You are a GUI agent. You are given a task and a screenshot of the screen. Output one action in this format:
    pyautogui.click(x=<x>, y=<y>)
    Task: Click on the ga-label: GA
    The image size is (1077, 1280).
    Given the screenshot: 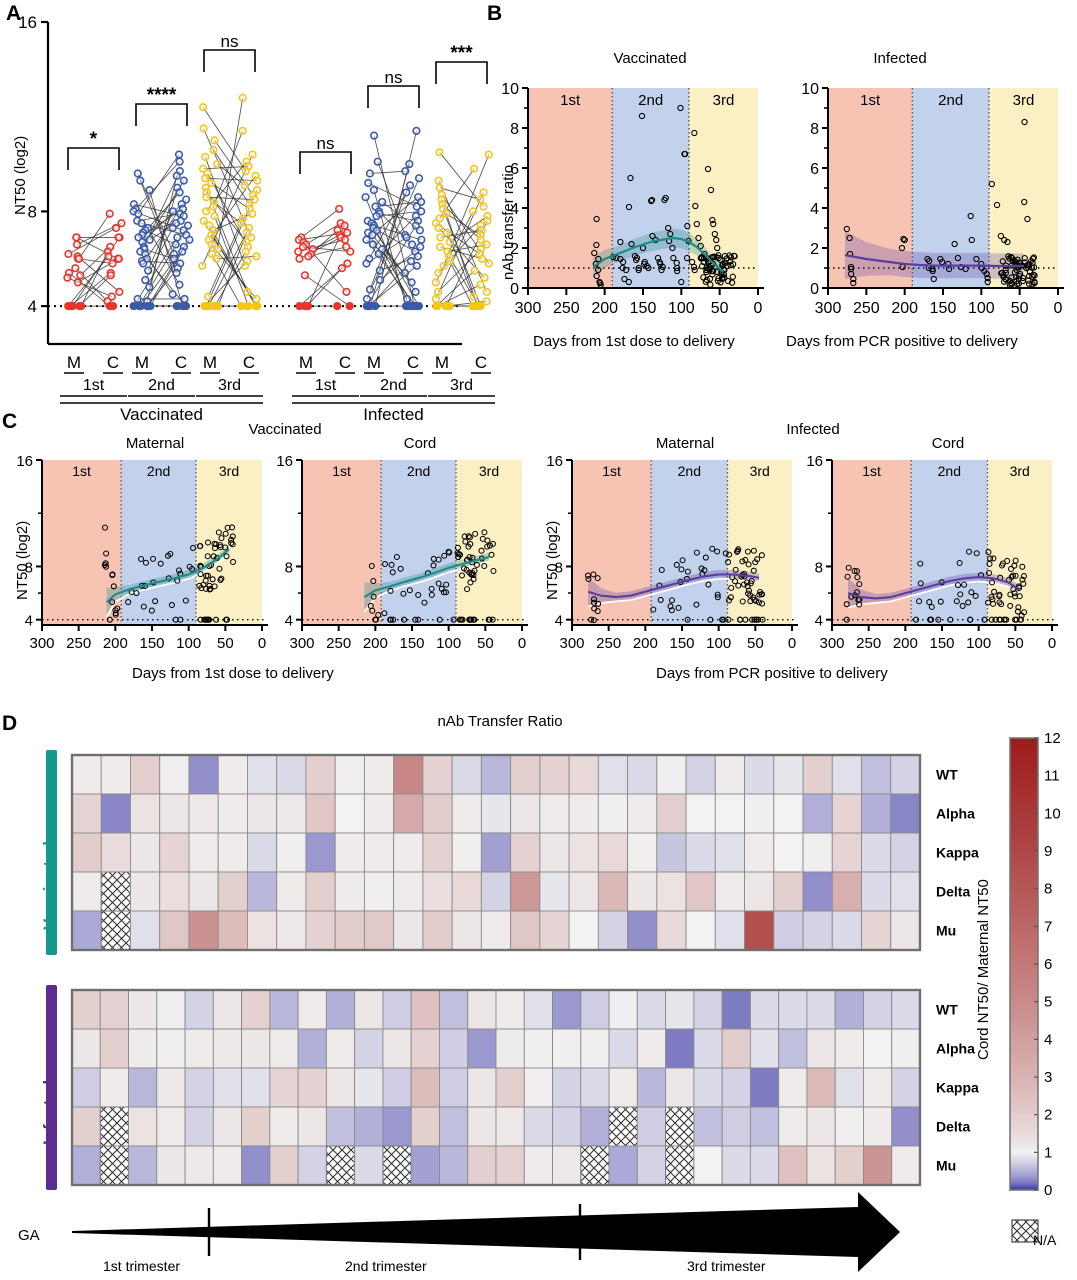 What is the action you would take?
    pyautogui.click(x=29, y=1235)
    